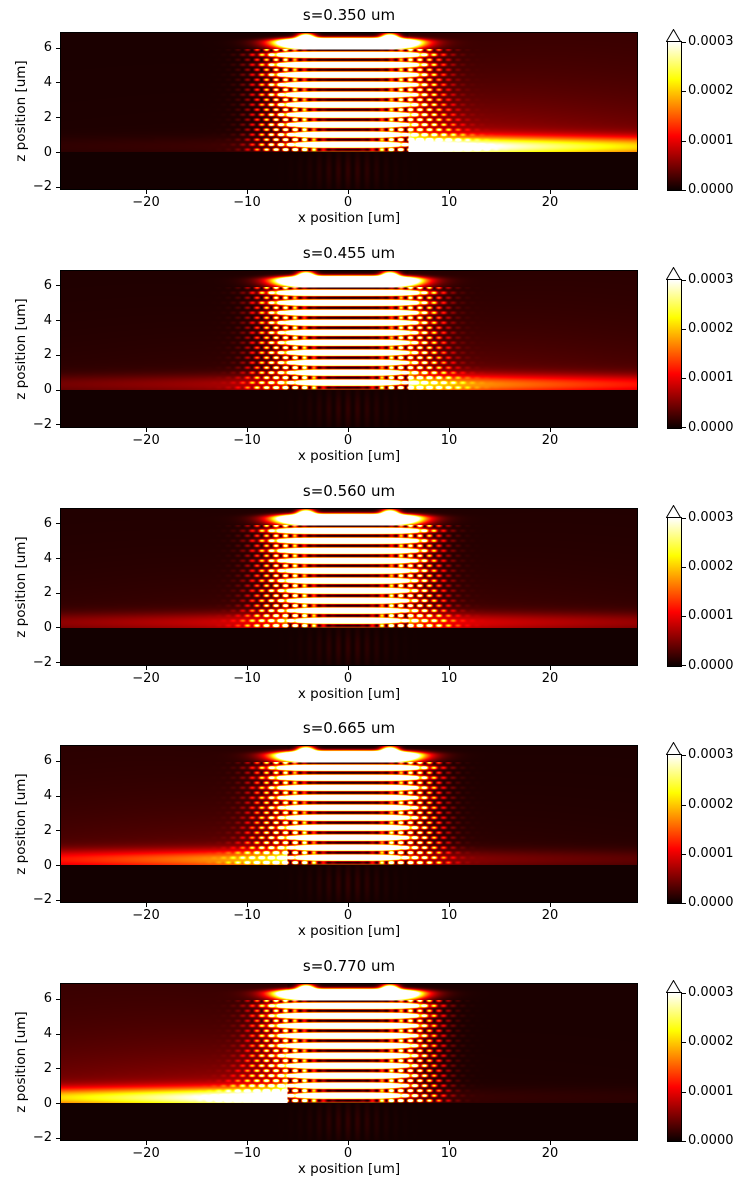 This screenshot has height=1189, width=747. What do you see at coordinates (349, 490) in the screenshot?
I see `plot-title: s=0.560 um` at bounding box center [349, 490].